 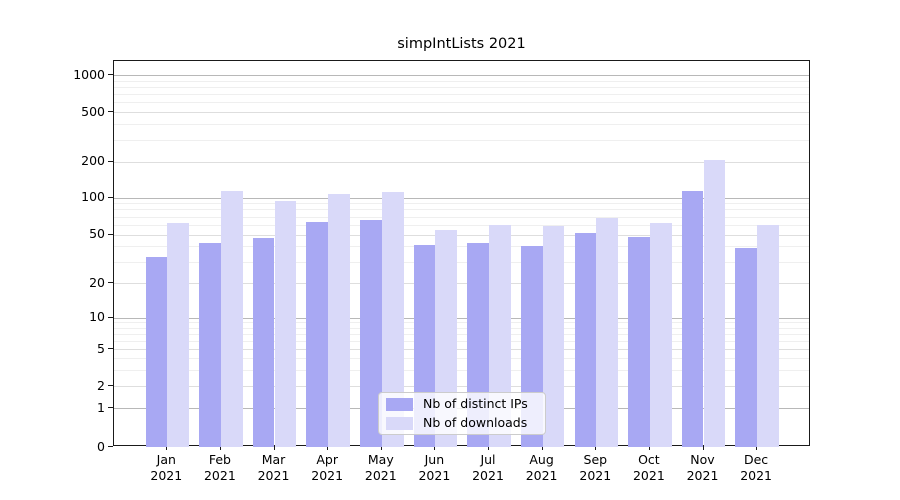 I want to click on bar-downloads-nov, so click(x=714, y=303).